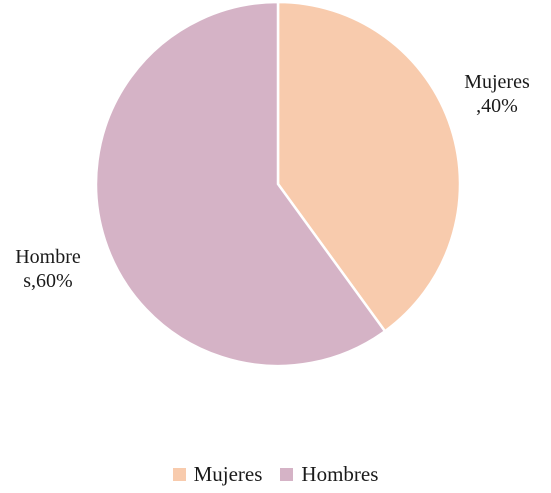 The height and width of the screenshot is (493, 551). What do you see at coordinates (275, 474) in the screenshot?
I see `legend: Mujeres Hombres` at bounding box center [275, 474].